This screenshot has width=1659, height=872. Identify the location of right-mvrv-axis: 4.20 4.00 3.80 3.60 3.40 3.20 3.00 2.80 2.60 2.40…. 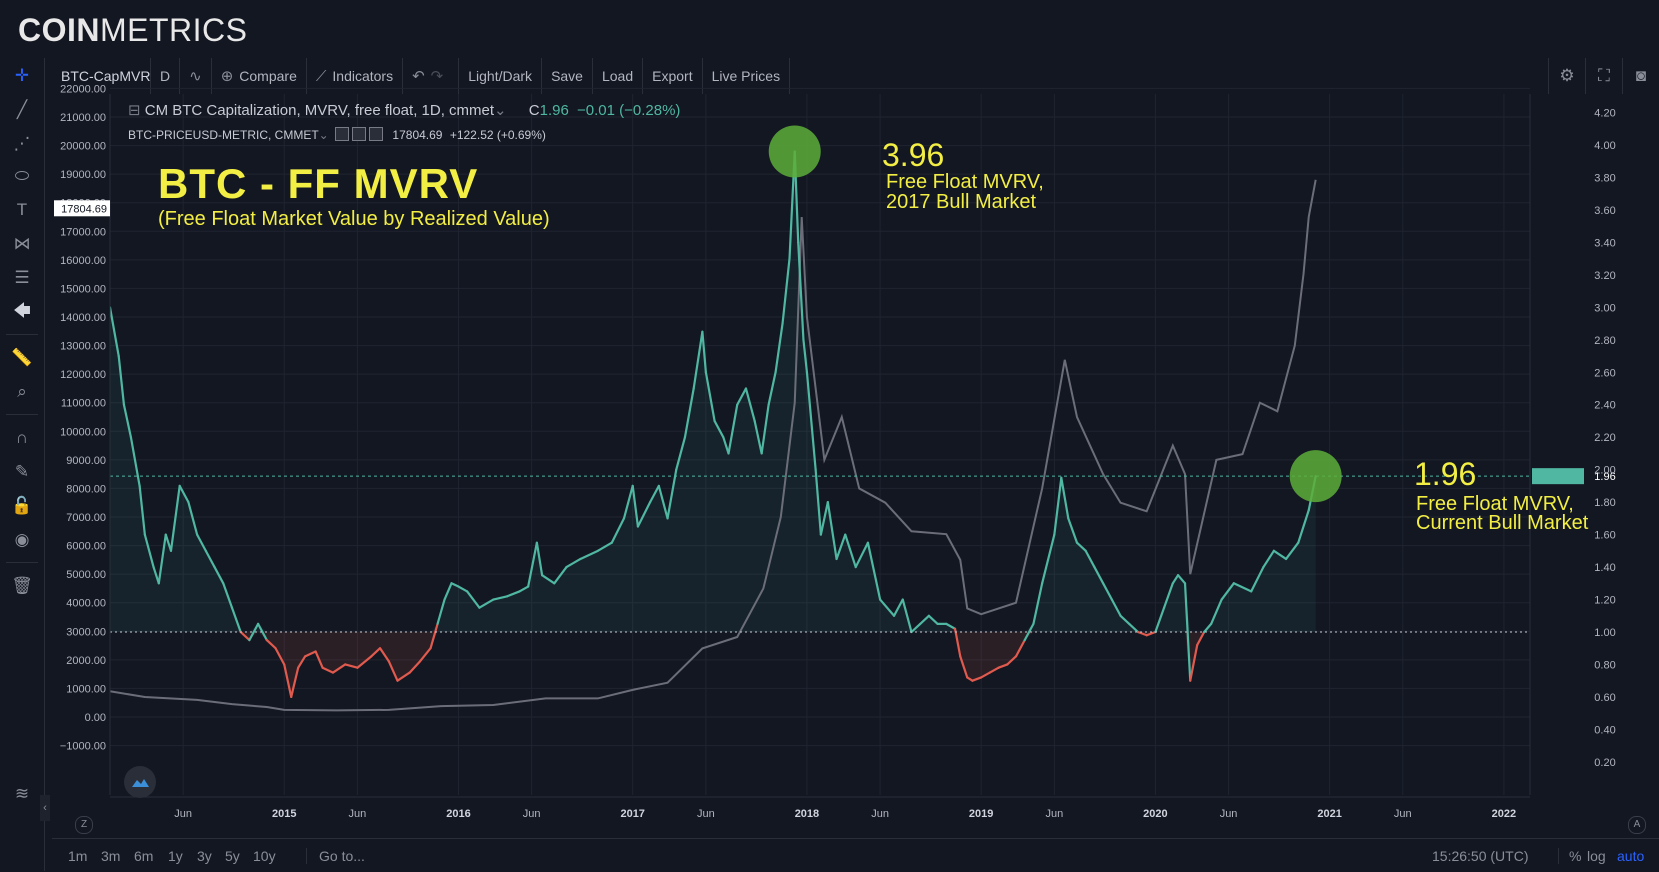
(1594, 444).